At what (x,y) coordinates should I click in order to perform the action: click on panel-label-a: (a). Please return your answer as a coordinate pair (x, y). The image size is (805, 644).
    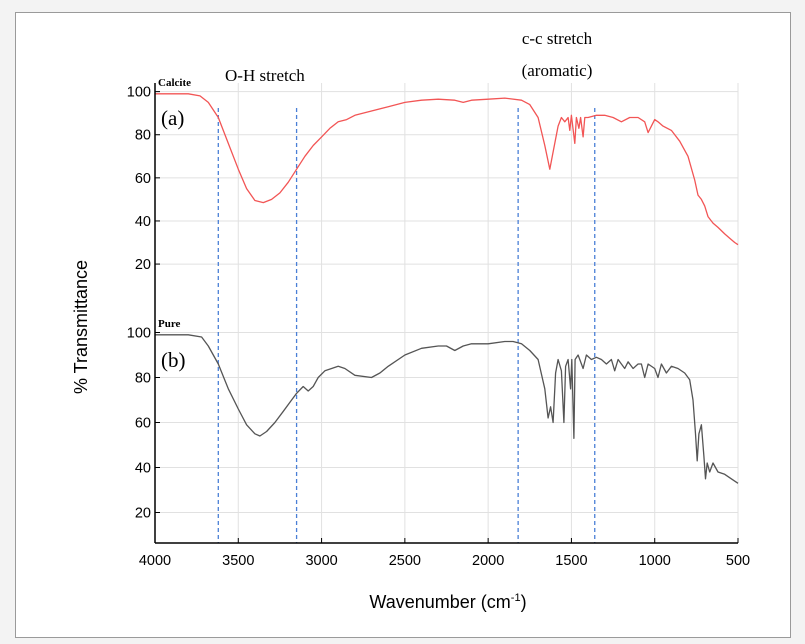
    Looking at the image, I should click on (172, 118).